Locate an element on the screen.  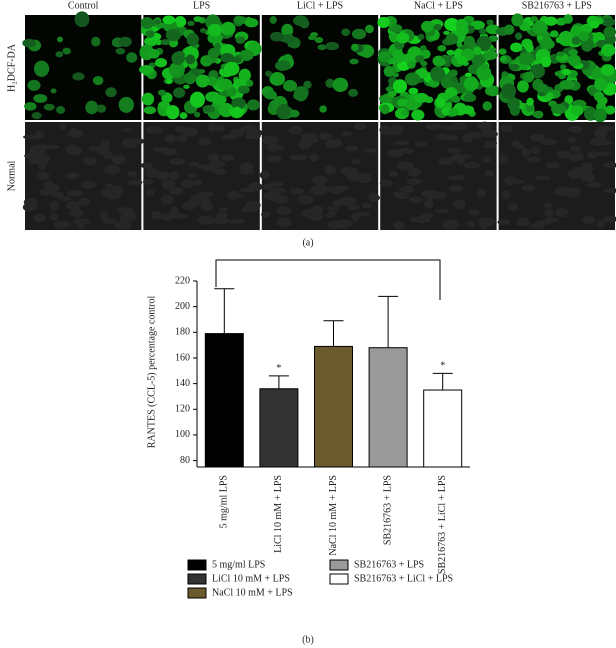
x-tick-label: NaCl 10 mM + LPS is located at coordinates (333, 515).